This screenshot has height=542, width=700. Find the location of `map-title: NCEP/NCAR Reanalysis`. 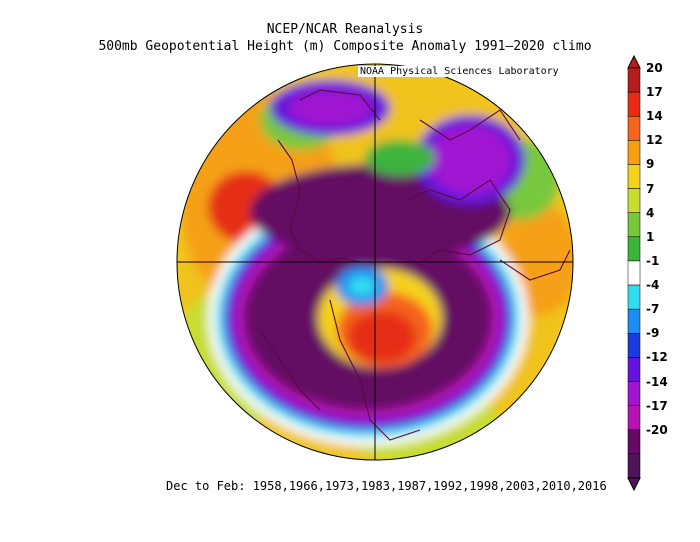

map-title: NCEP/NCAR Reanalysis is located at coordinates (345, 29).